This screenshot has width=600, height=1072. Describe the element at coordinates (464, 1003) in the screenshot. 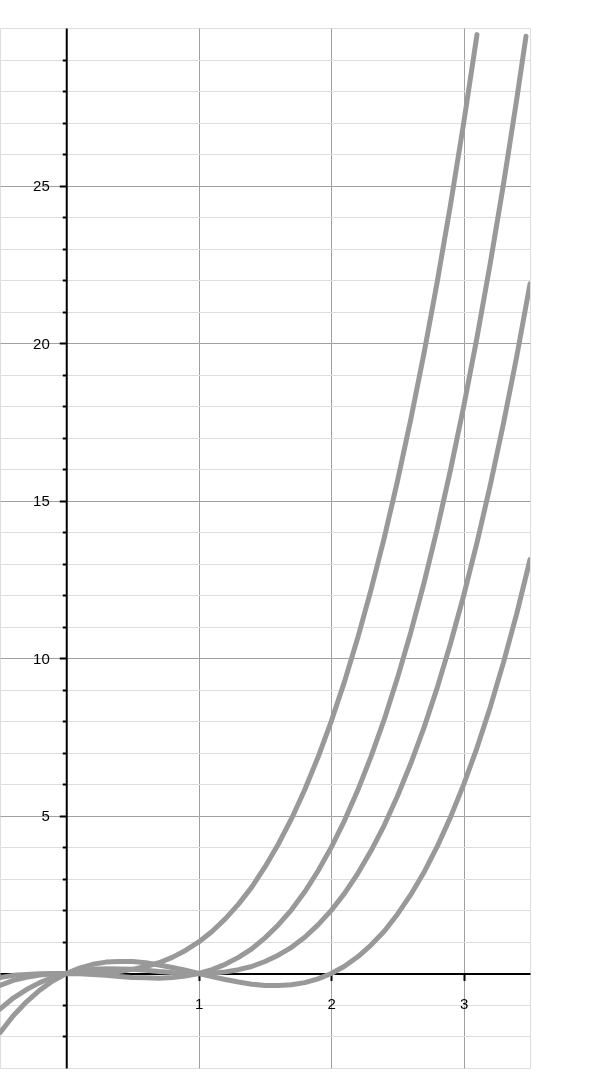

I see `x-tick-label: 3` at that location.